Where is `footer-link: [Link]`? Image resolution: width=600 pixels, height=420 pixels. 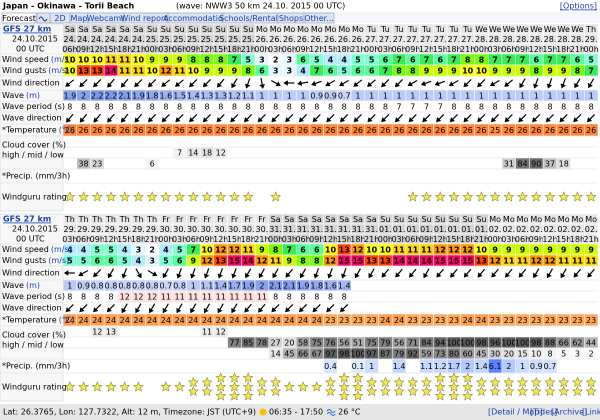
footer-link: [Link] is located at coordinates (591, 412).